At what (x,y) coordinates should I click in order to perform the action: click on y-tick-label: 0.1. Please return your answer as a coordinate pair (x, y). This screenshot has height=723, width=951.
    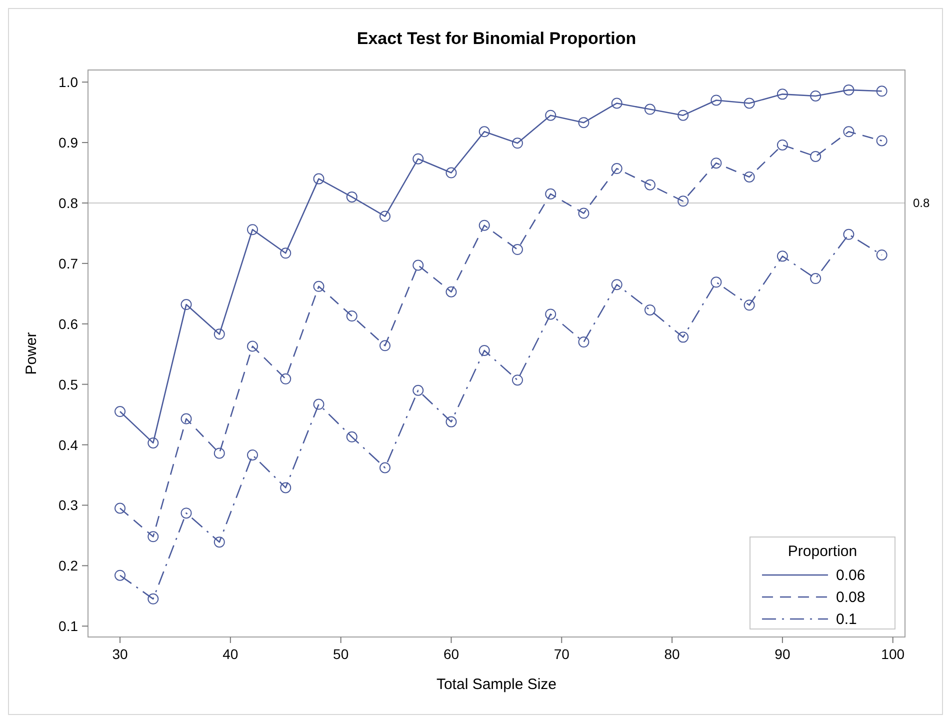
    Looking at the image, I should click on (68, 626).